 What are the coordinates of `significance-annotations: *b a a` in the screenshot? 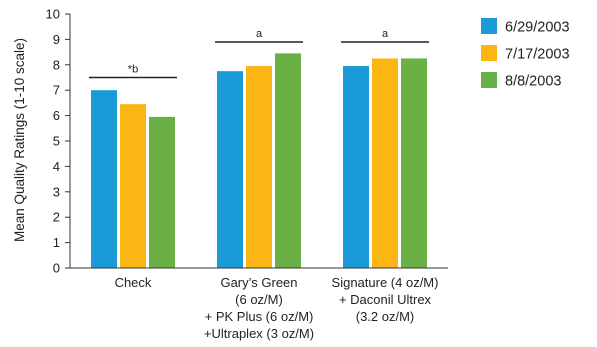 It's located at (259, 53).